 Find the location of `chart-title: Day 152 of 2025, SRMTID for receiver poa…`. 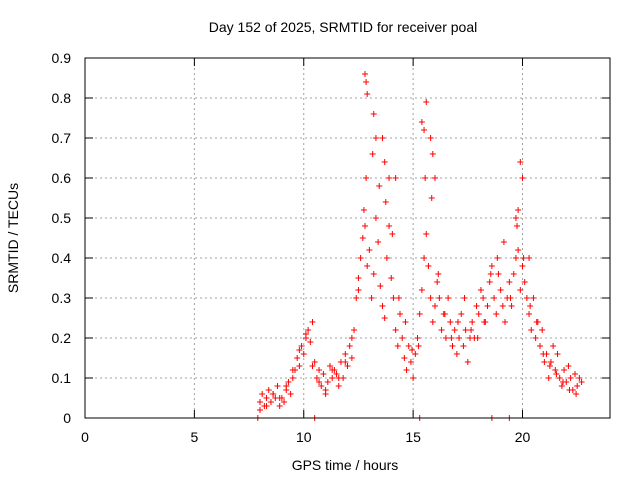

chart-title: Day 152 of 2025, SRMTID for receiver poa… is located at coordinates (343, 27).